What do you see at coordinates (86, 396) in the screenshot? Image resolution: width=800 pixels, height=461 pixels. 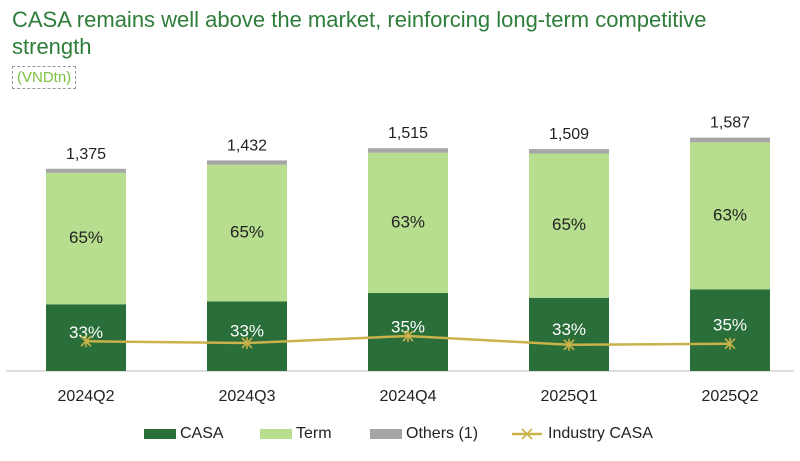 I see `x-tick-label-2024Q2: 2024Q2` at bounding box center [86, 396].